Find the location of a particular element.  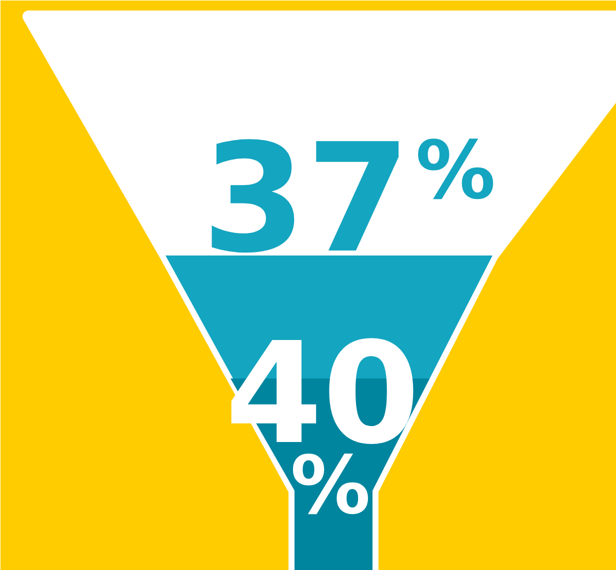

data-label: 37% is located at coordinates (349, 199).